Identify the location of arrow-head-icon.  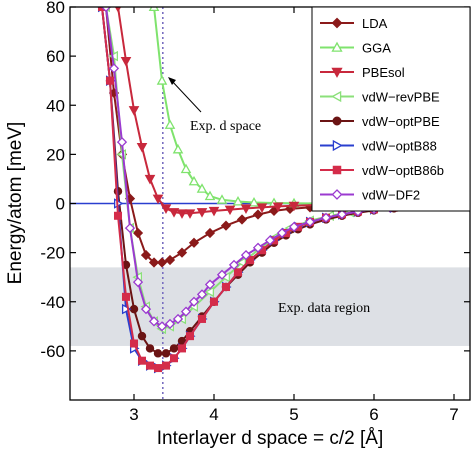
(172, 81).